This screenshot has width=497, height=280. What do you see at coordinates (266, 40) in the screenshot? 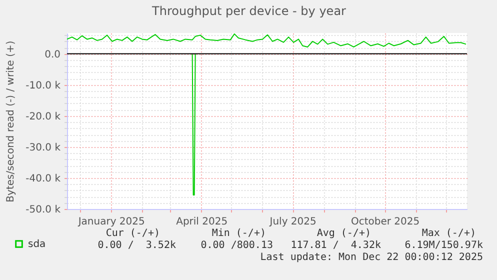
I see `line-series` at bounding box center [266, 40].